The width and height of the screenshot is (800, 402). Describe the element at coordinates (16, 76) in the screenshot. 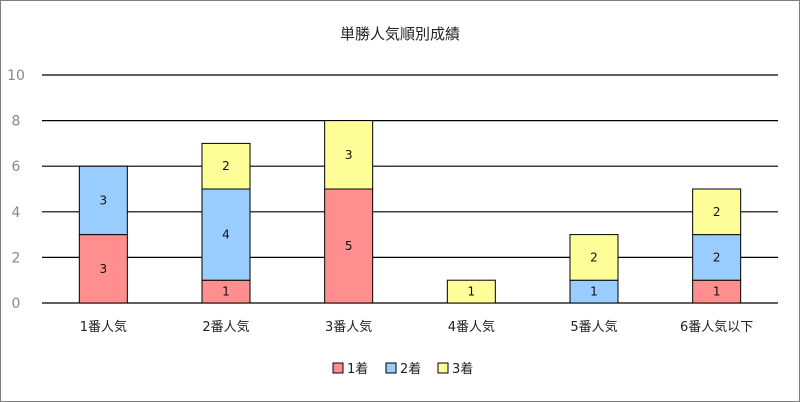

I see `y-tick-label: 10` at that location.